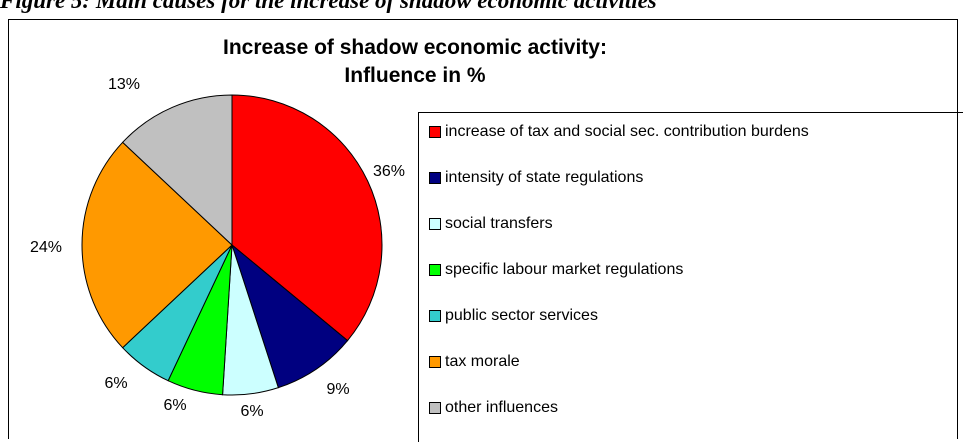 The width and height of the screenshot is (963, 442). Describe the element at coordinates (544, 177) in the screenshot. I see `legend-label-1: intensity of state regulations` at that location.